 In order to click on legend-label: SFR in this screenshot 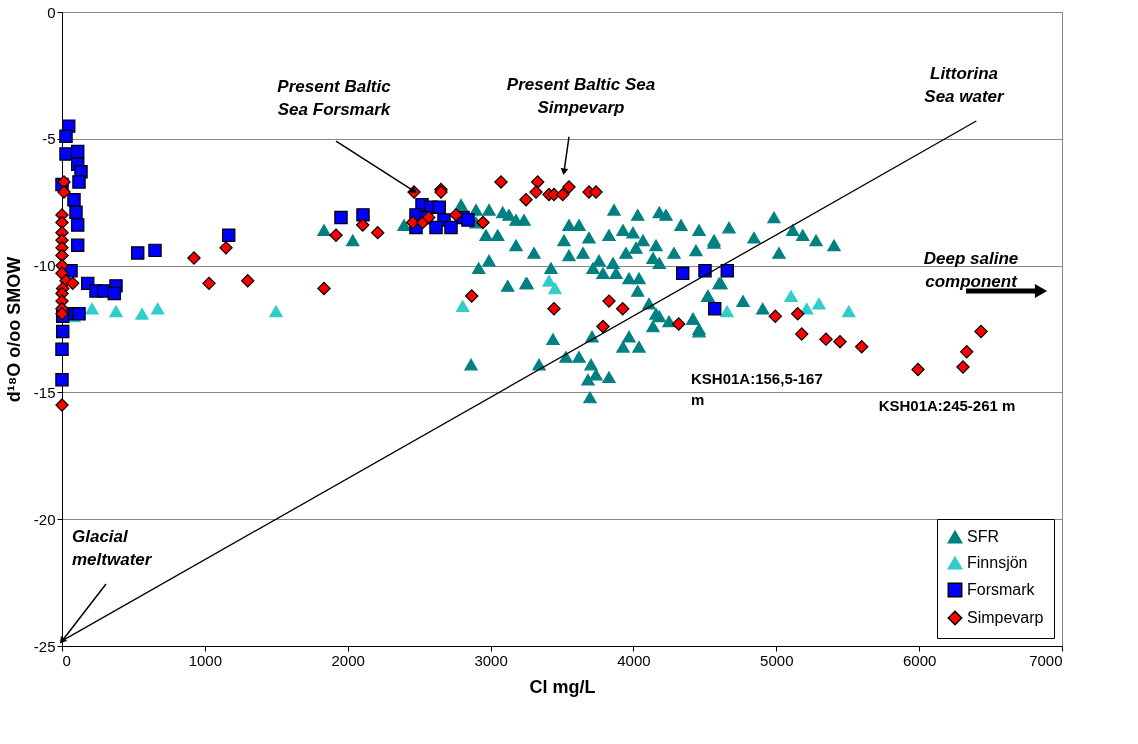, I will do `click(983, 536)`.